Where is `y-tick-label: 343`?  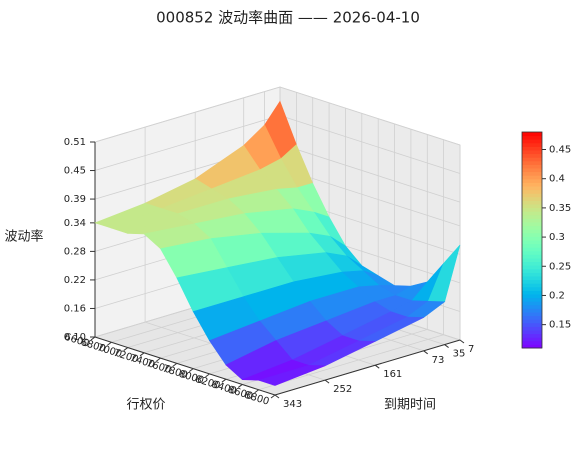
y-tick-label: 343 is located at coordinates (292, 404).